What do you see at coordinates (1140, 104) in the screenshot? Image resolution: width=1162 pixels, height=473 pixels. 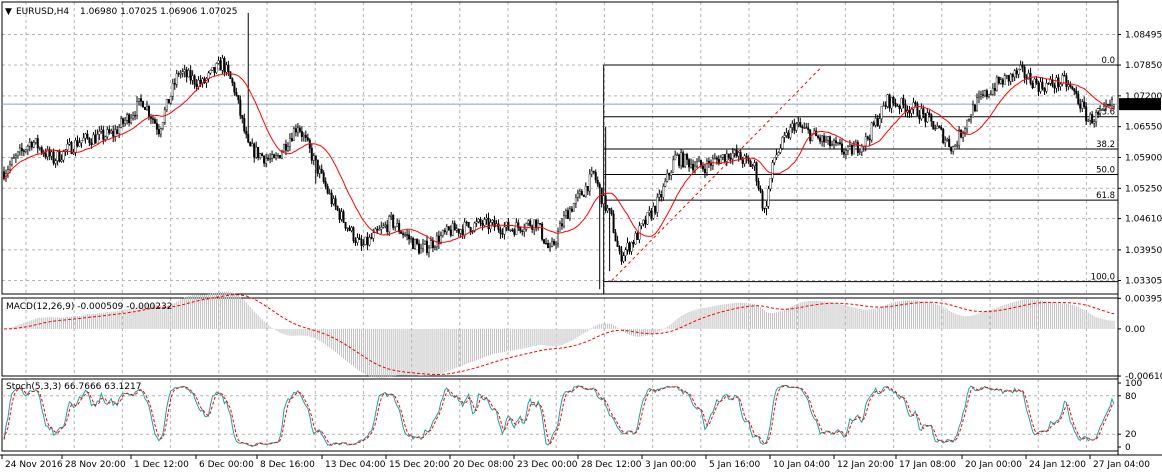 I see `price-marker` at bounding box center [1140, 104].